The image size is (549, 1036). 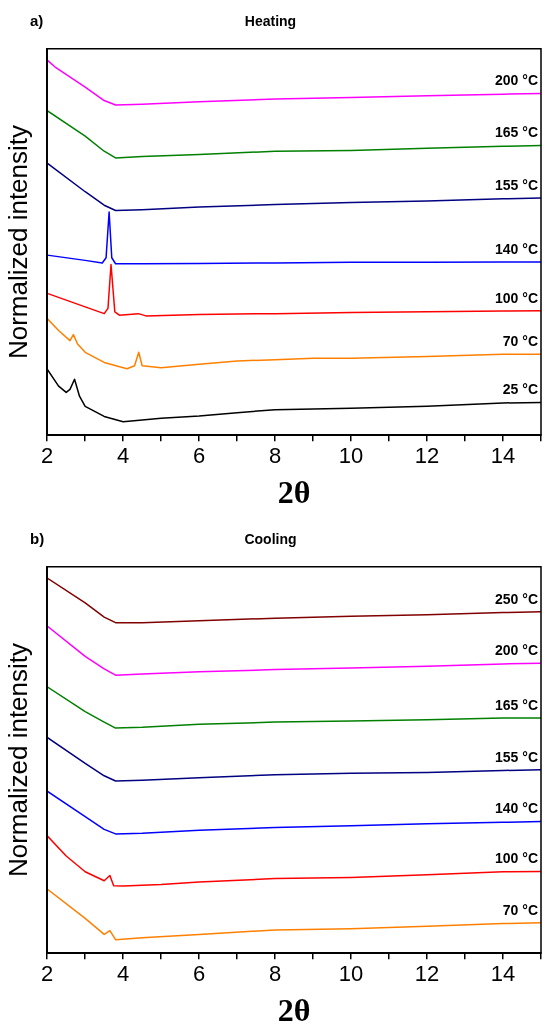 I want to click on text: a), so click(x=37, y=21).